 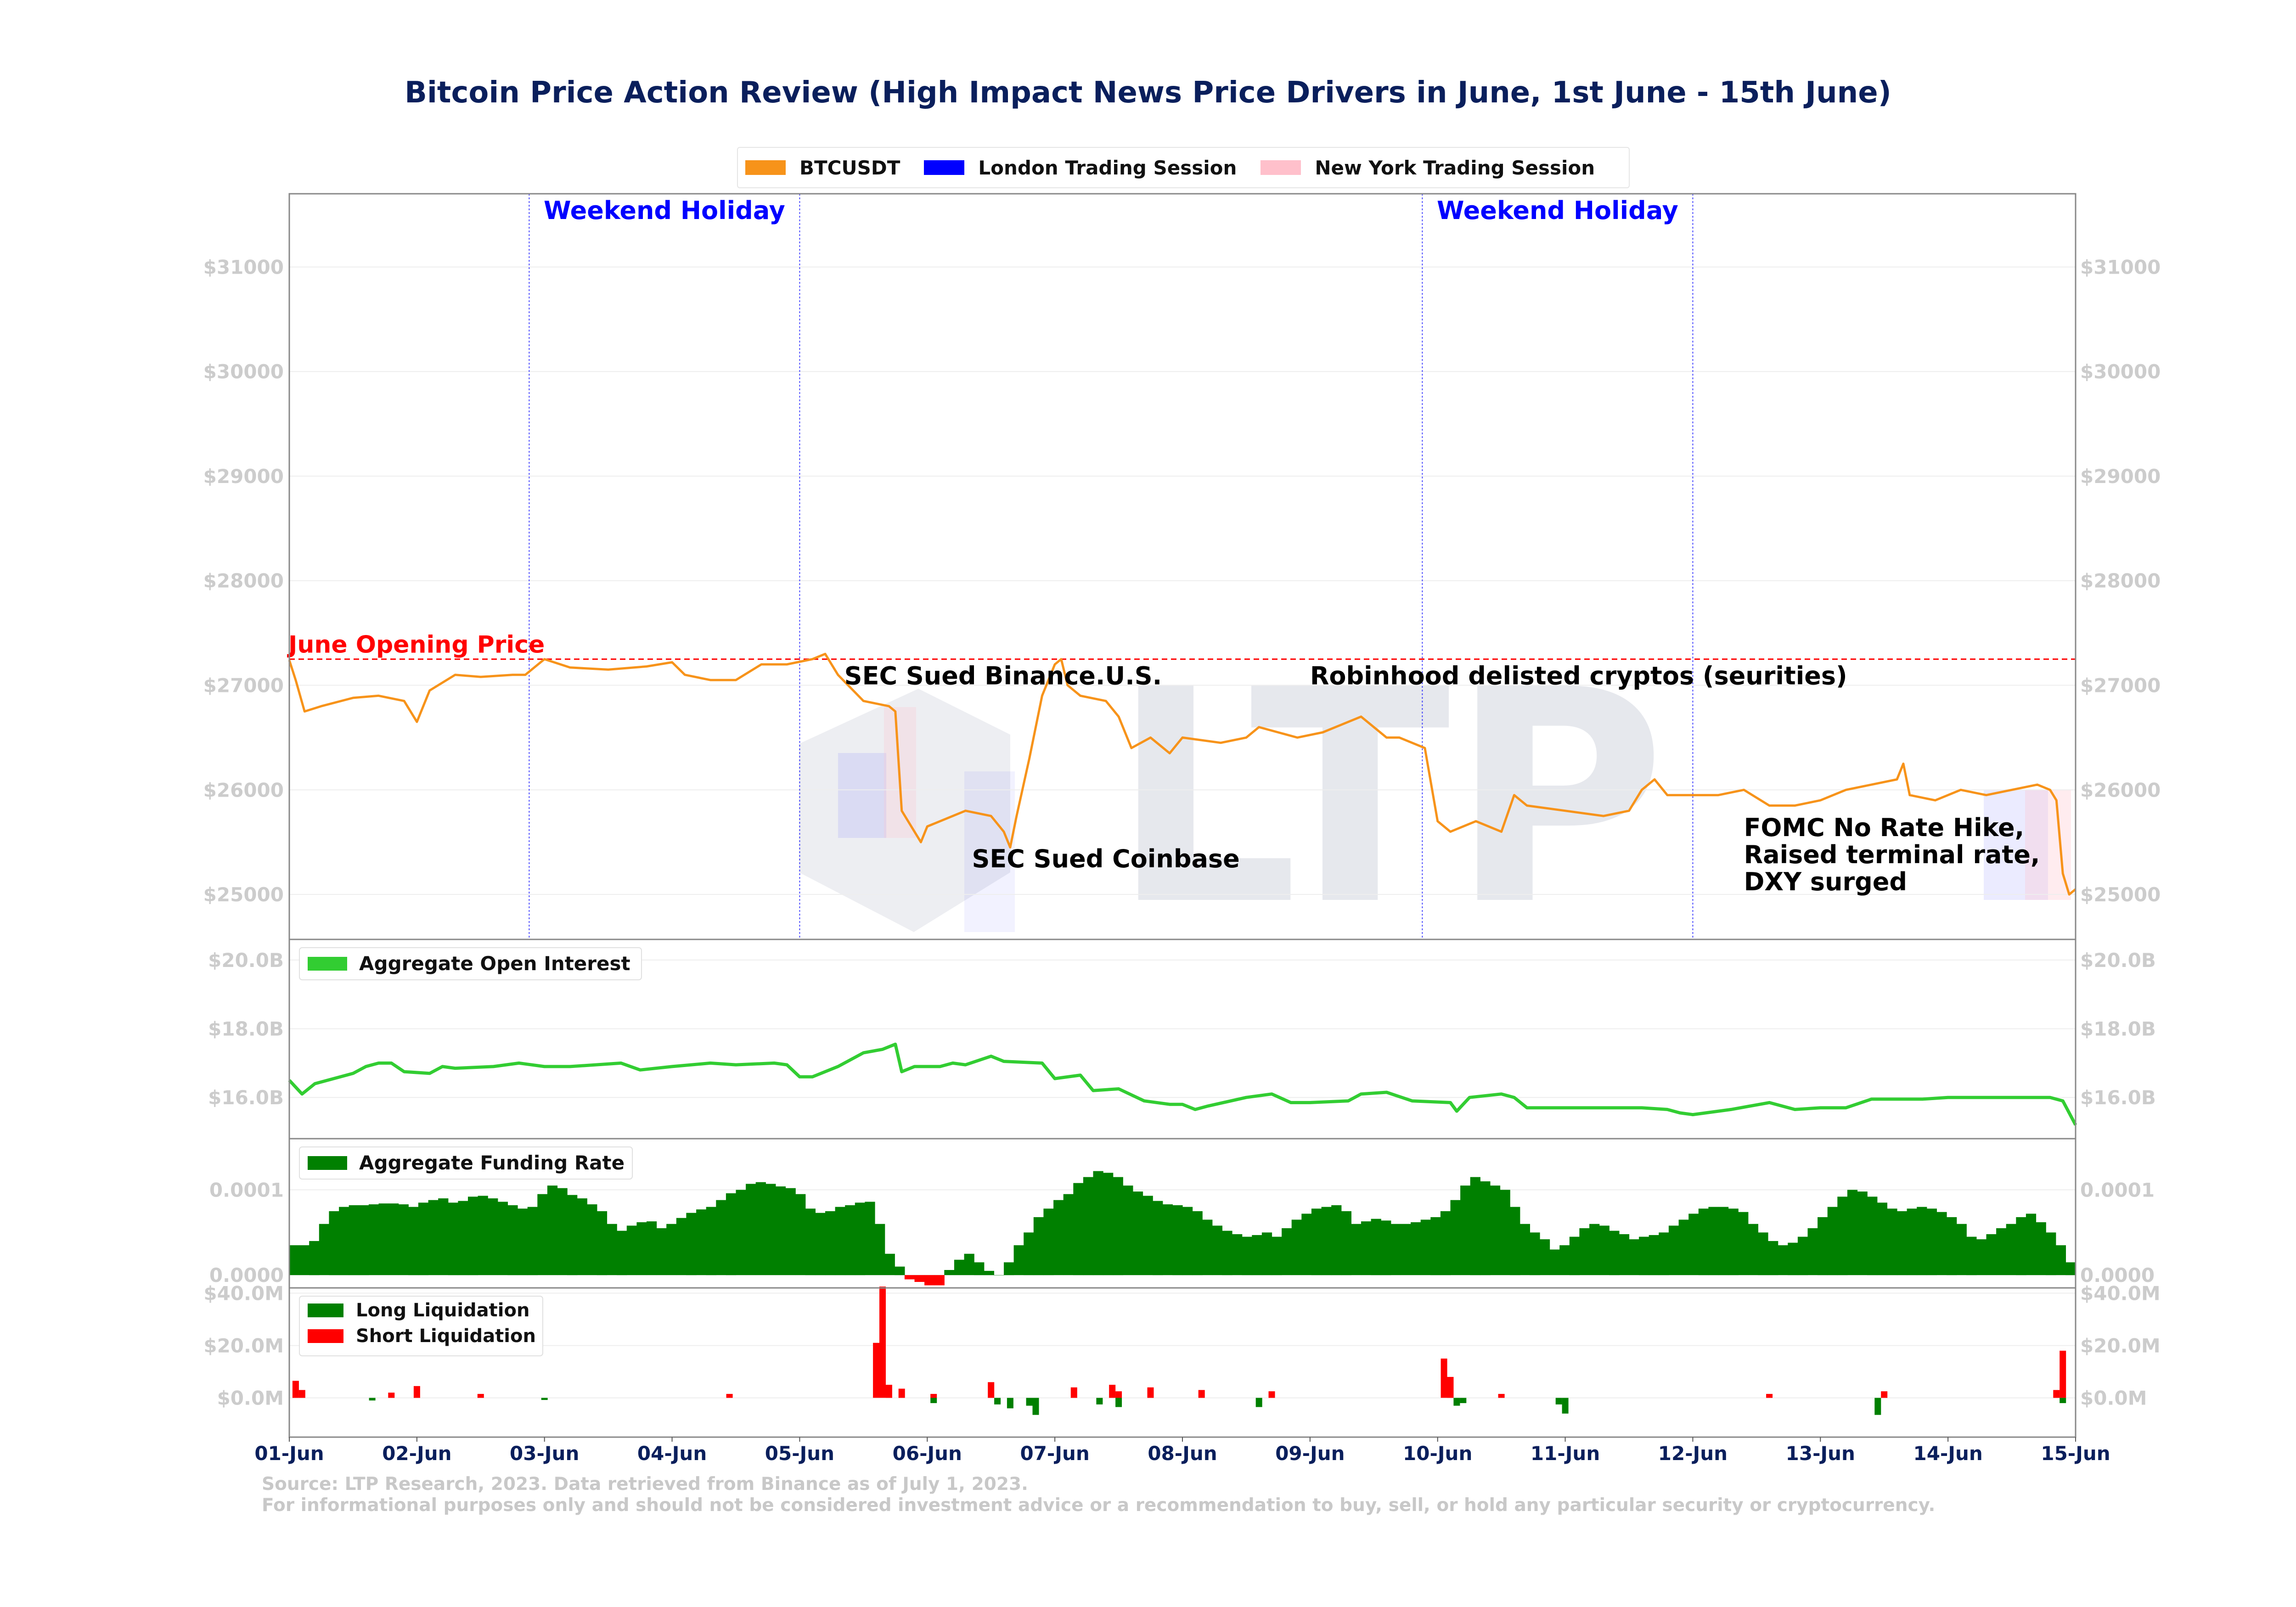 What do you see at coordinates (905, 810) in the screenshot?
I see `watermark-cube-shape` at bounding box center [905, 810].